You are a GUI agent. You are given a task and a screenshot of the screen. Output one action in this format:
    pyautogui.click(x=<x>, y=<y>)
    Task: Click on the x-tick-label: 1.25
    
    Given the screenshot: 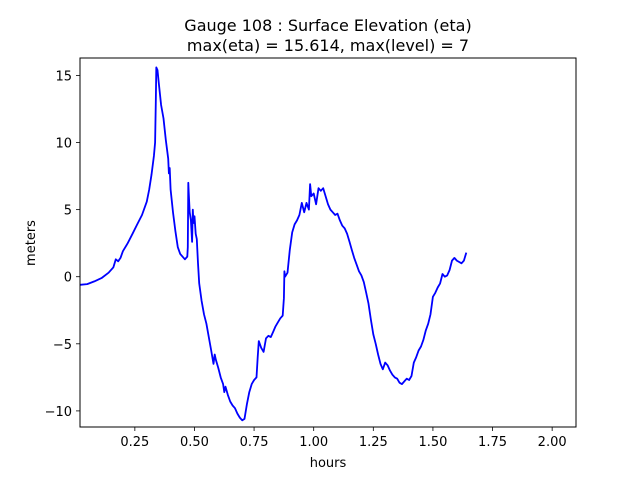 What is the action you would take?
    pyautogui.click(x=373, y=442)
    